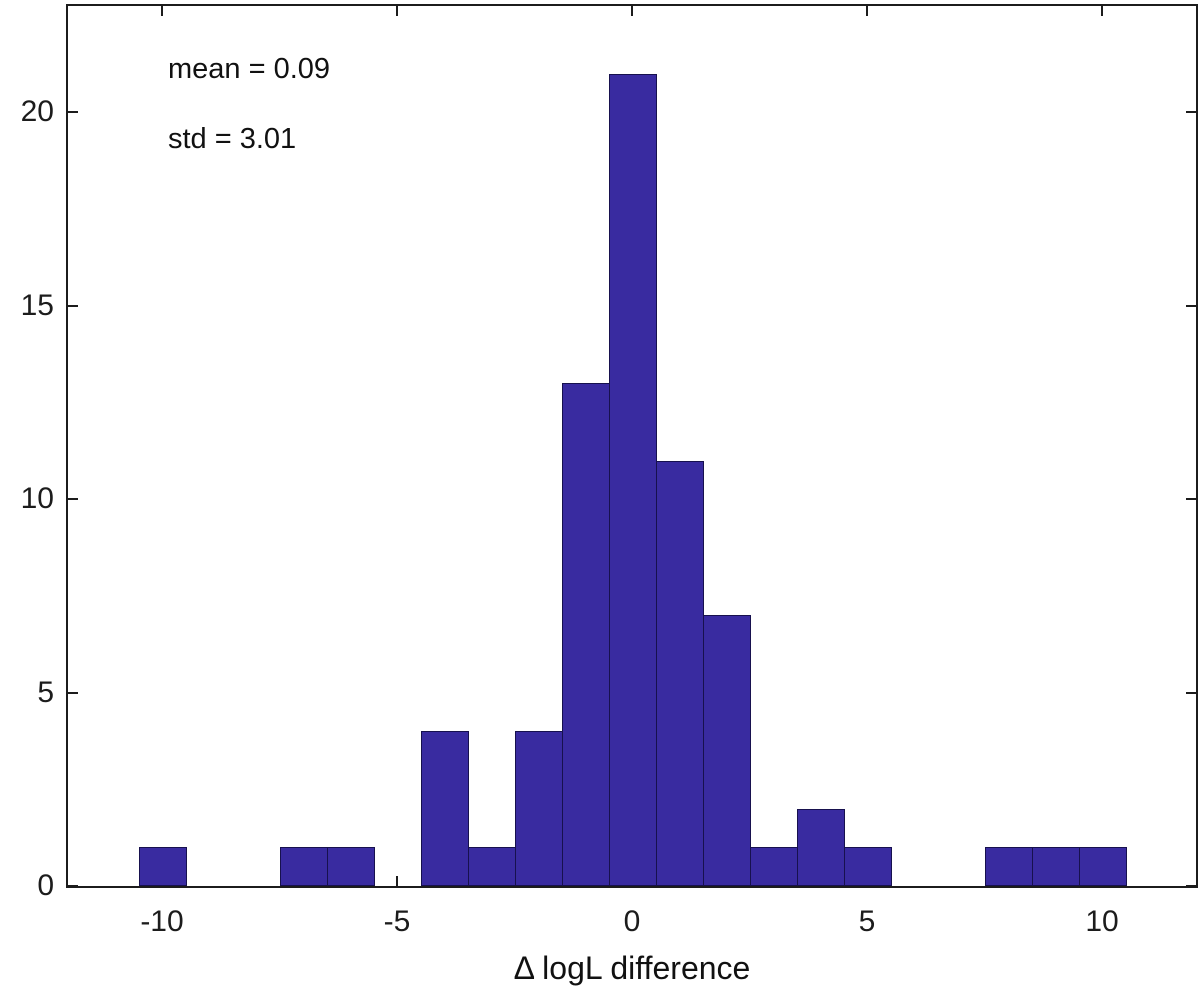  Describe the element at coordinates (249, 69) in the screenshot. I see `annotation-mean: mean = 0.09` at that location.